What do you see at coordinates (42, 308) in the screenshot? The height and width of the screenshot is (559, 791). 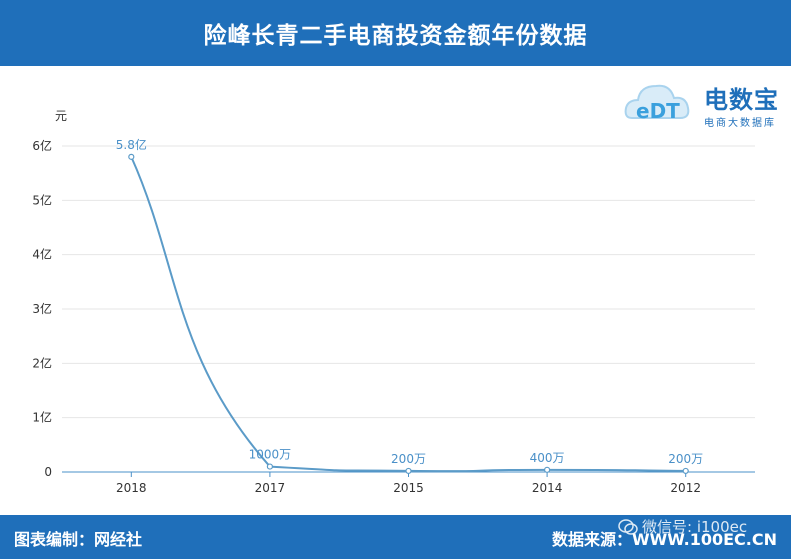 I see `y-tick-label: 3亿` at bounding box center [42, 308].